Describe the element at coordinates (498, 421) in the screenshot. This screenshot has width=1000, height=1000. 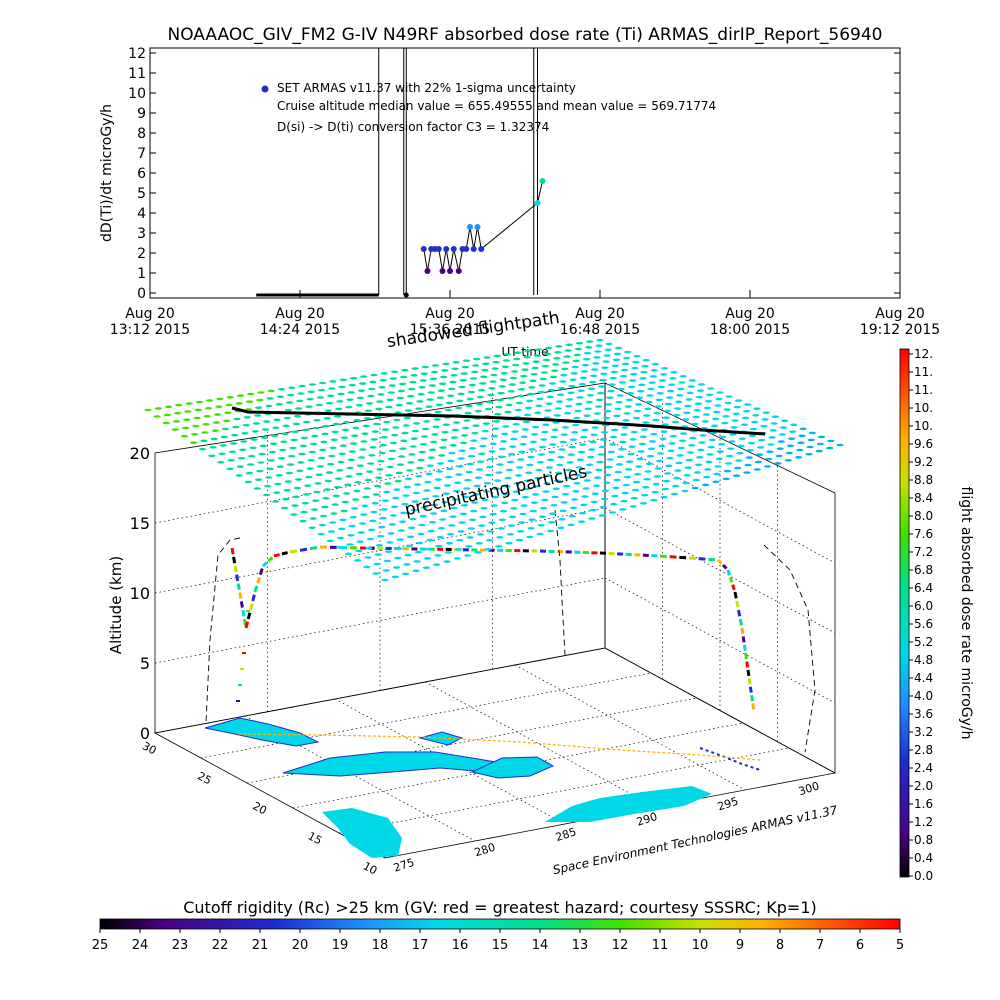
I see `shadowed-flightpath-line` at that location.